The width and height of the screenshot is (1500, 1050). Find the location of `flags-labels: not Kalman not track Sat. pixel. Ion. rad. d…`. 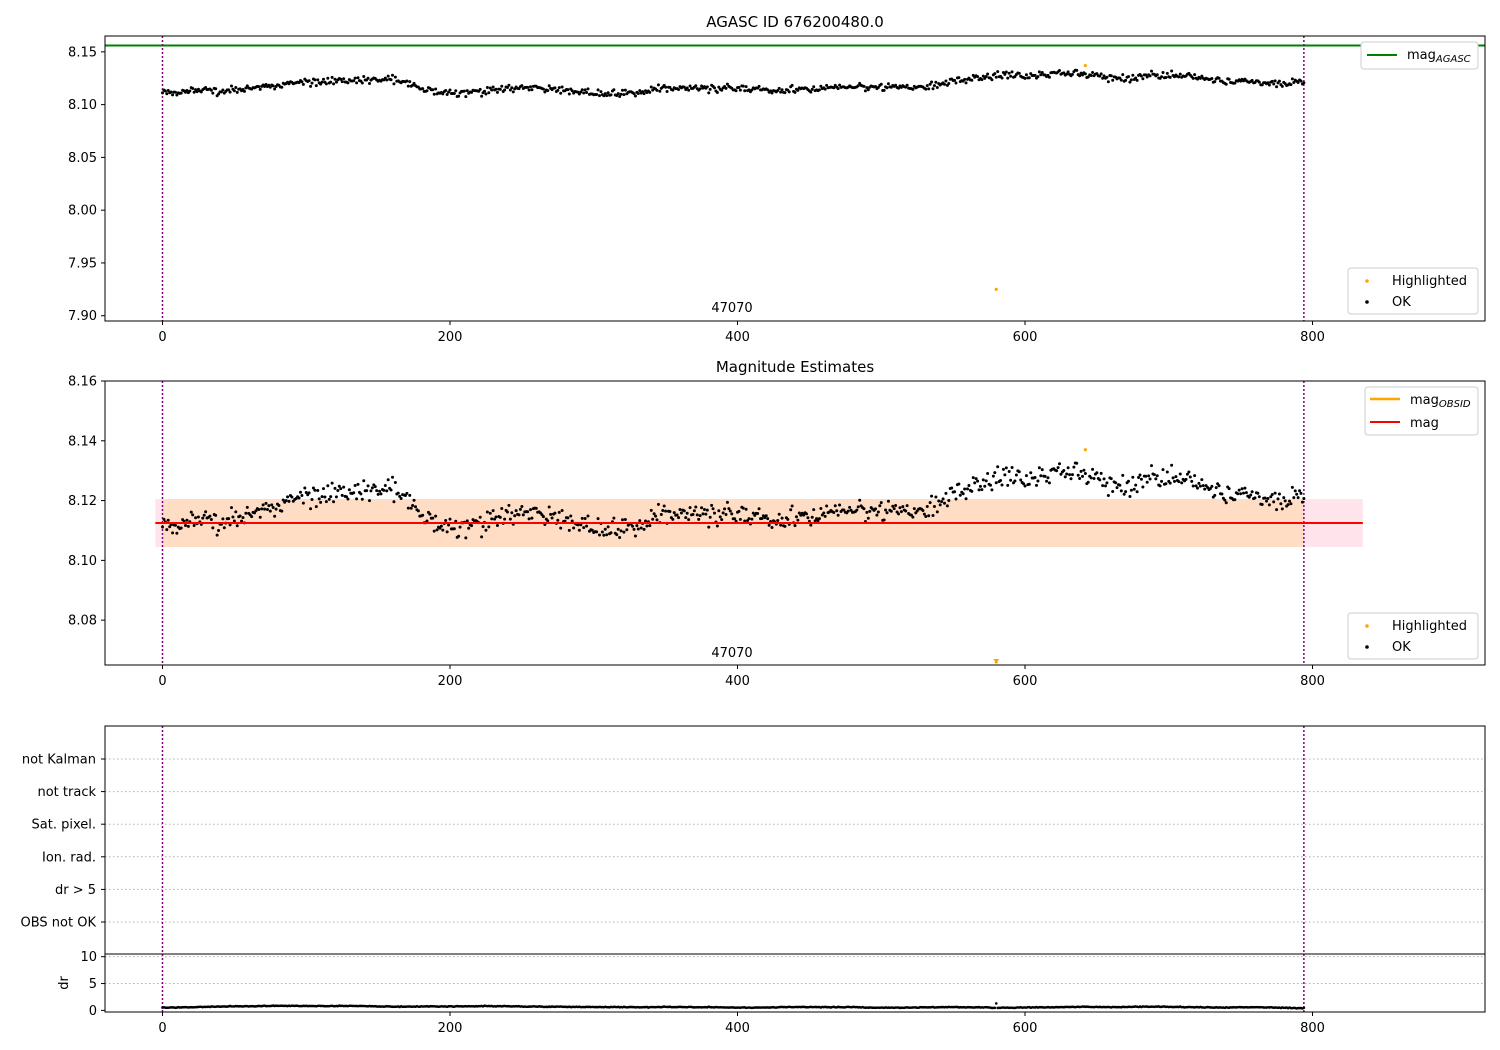

flags-labels: not Kalman not track Sat. pixel. Ion. rad. d… is located at coordinates (63, 842).